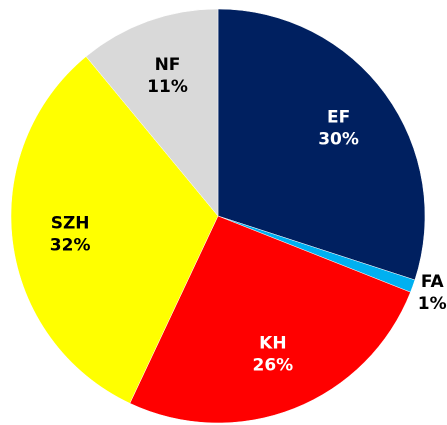  What do you see at coordinates (70, 224) in the screenshot?
I see `slice-category: SZH` at bounding box center [70, 224].